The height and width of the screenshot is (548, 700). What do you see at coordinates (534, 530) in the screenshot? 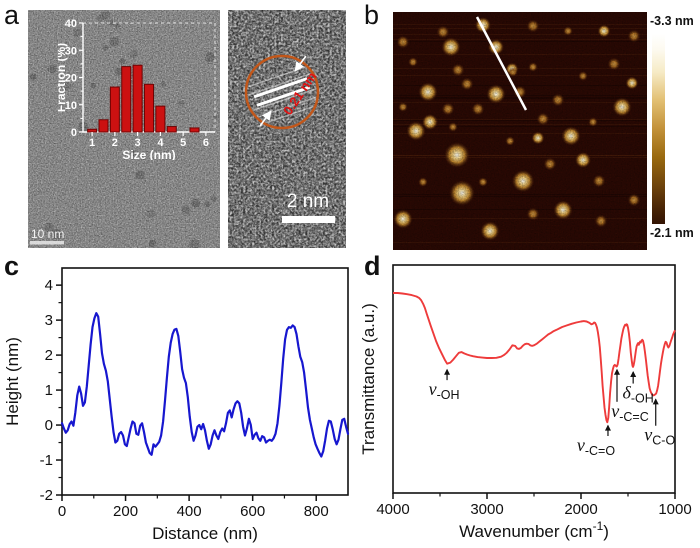
I see `x-axis-label: Wavenumber (cm-1)` at bounding box center [534, 530].